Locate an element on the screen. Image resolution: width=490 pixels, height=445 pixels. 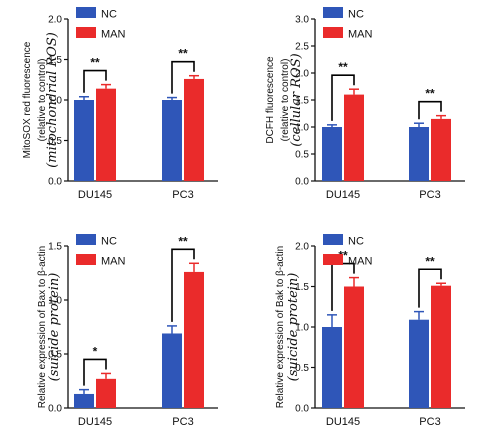
y-tick-label: 3.0 is located at coordinates (302, 20).